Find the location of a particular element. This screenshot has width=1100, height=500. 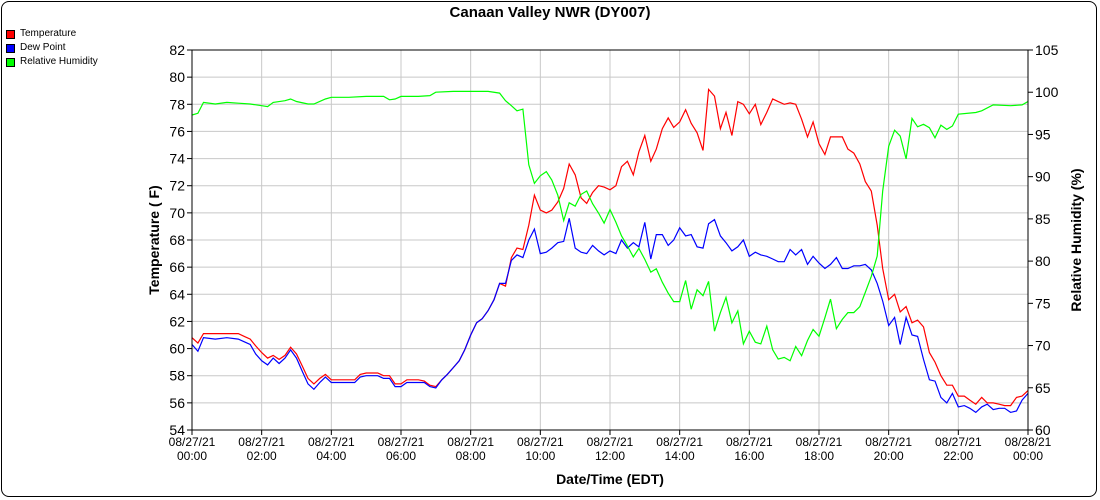

y-axis-label-right: Relative Humidity (%) is located at coordinates (1076, 239).